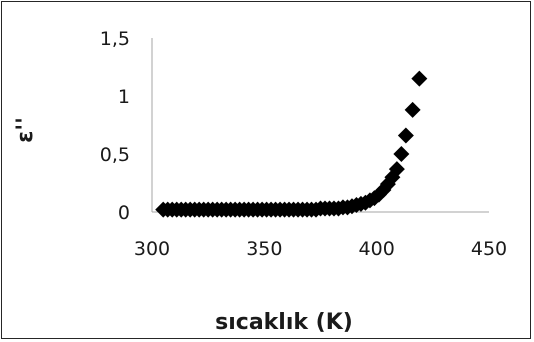 This screenshot has height=342, width=534. What do you see at coordinates (126, 126) in the screenshot?
I see `y-axis: 0 0,5 1 1,5` at bounding box center [126, 126].